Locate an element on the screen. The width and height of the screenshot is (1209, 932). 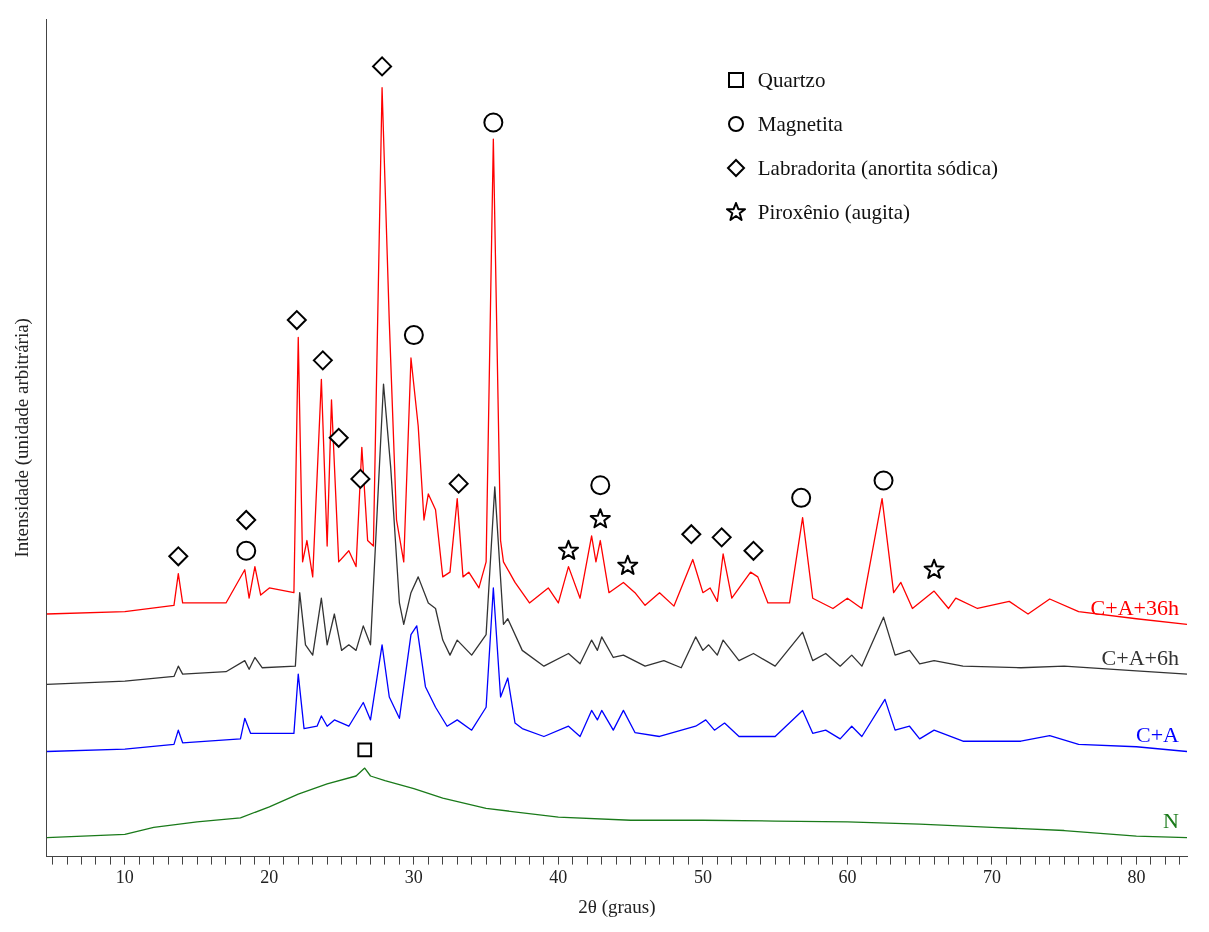
x-tick-label: 80 is located at coordinates (1136, 877).